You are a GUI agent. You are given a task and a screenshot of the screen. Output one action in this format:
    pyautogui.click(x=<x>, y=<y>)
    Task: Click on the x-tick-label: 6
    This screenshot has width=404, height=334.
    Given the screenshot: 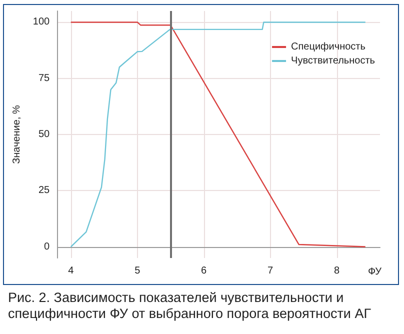 What is the action you would take?
    pyautogui.click(x=204, y=271)
    